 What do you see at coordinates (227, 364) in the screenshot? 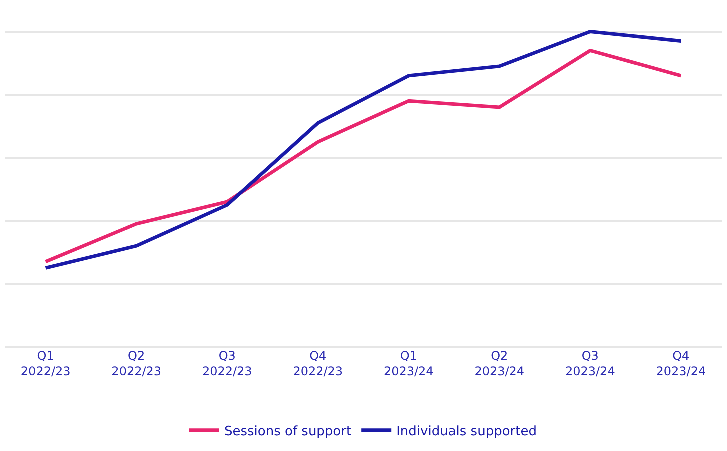
I see `x-tick-label: Q3 2022/23` at bounding box center [227, 364].